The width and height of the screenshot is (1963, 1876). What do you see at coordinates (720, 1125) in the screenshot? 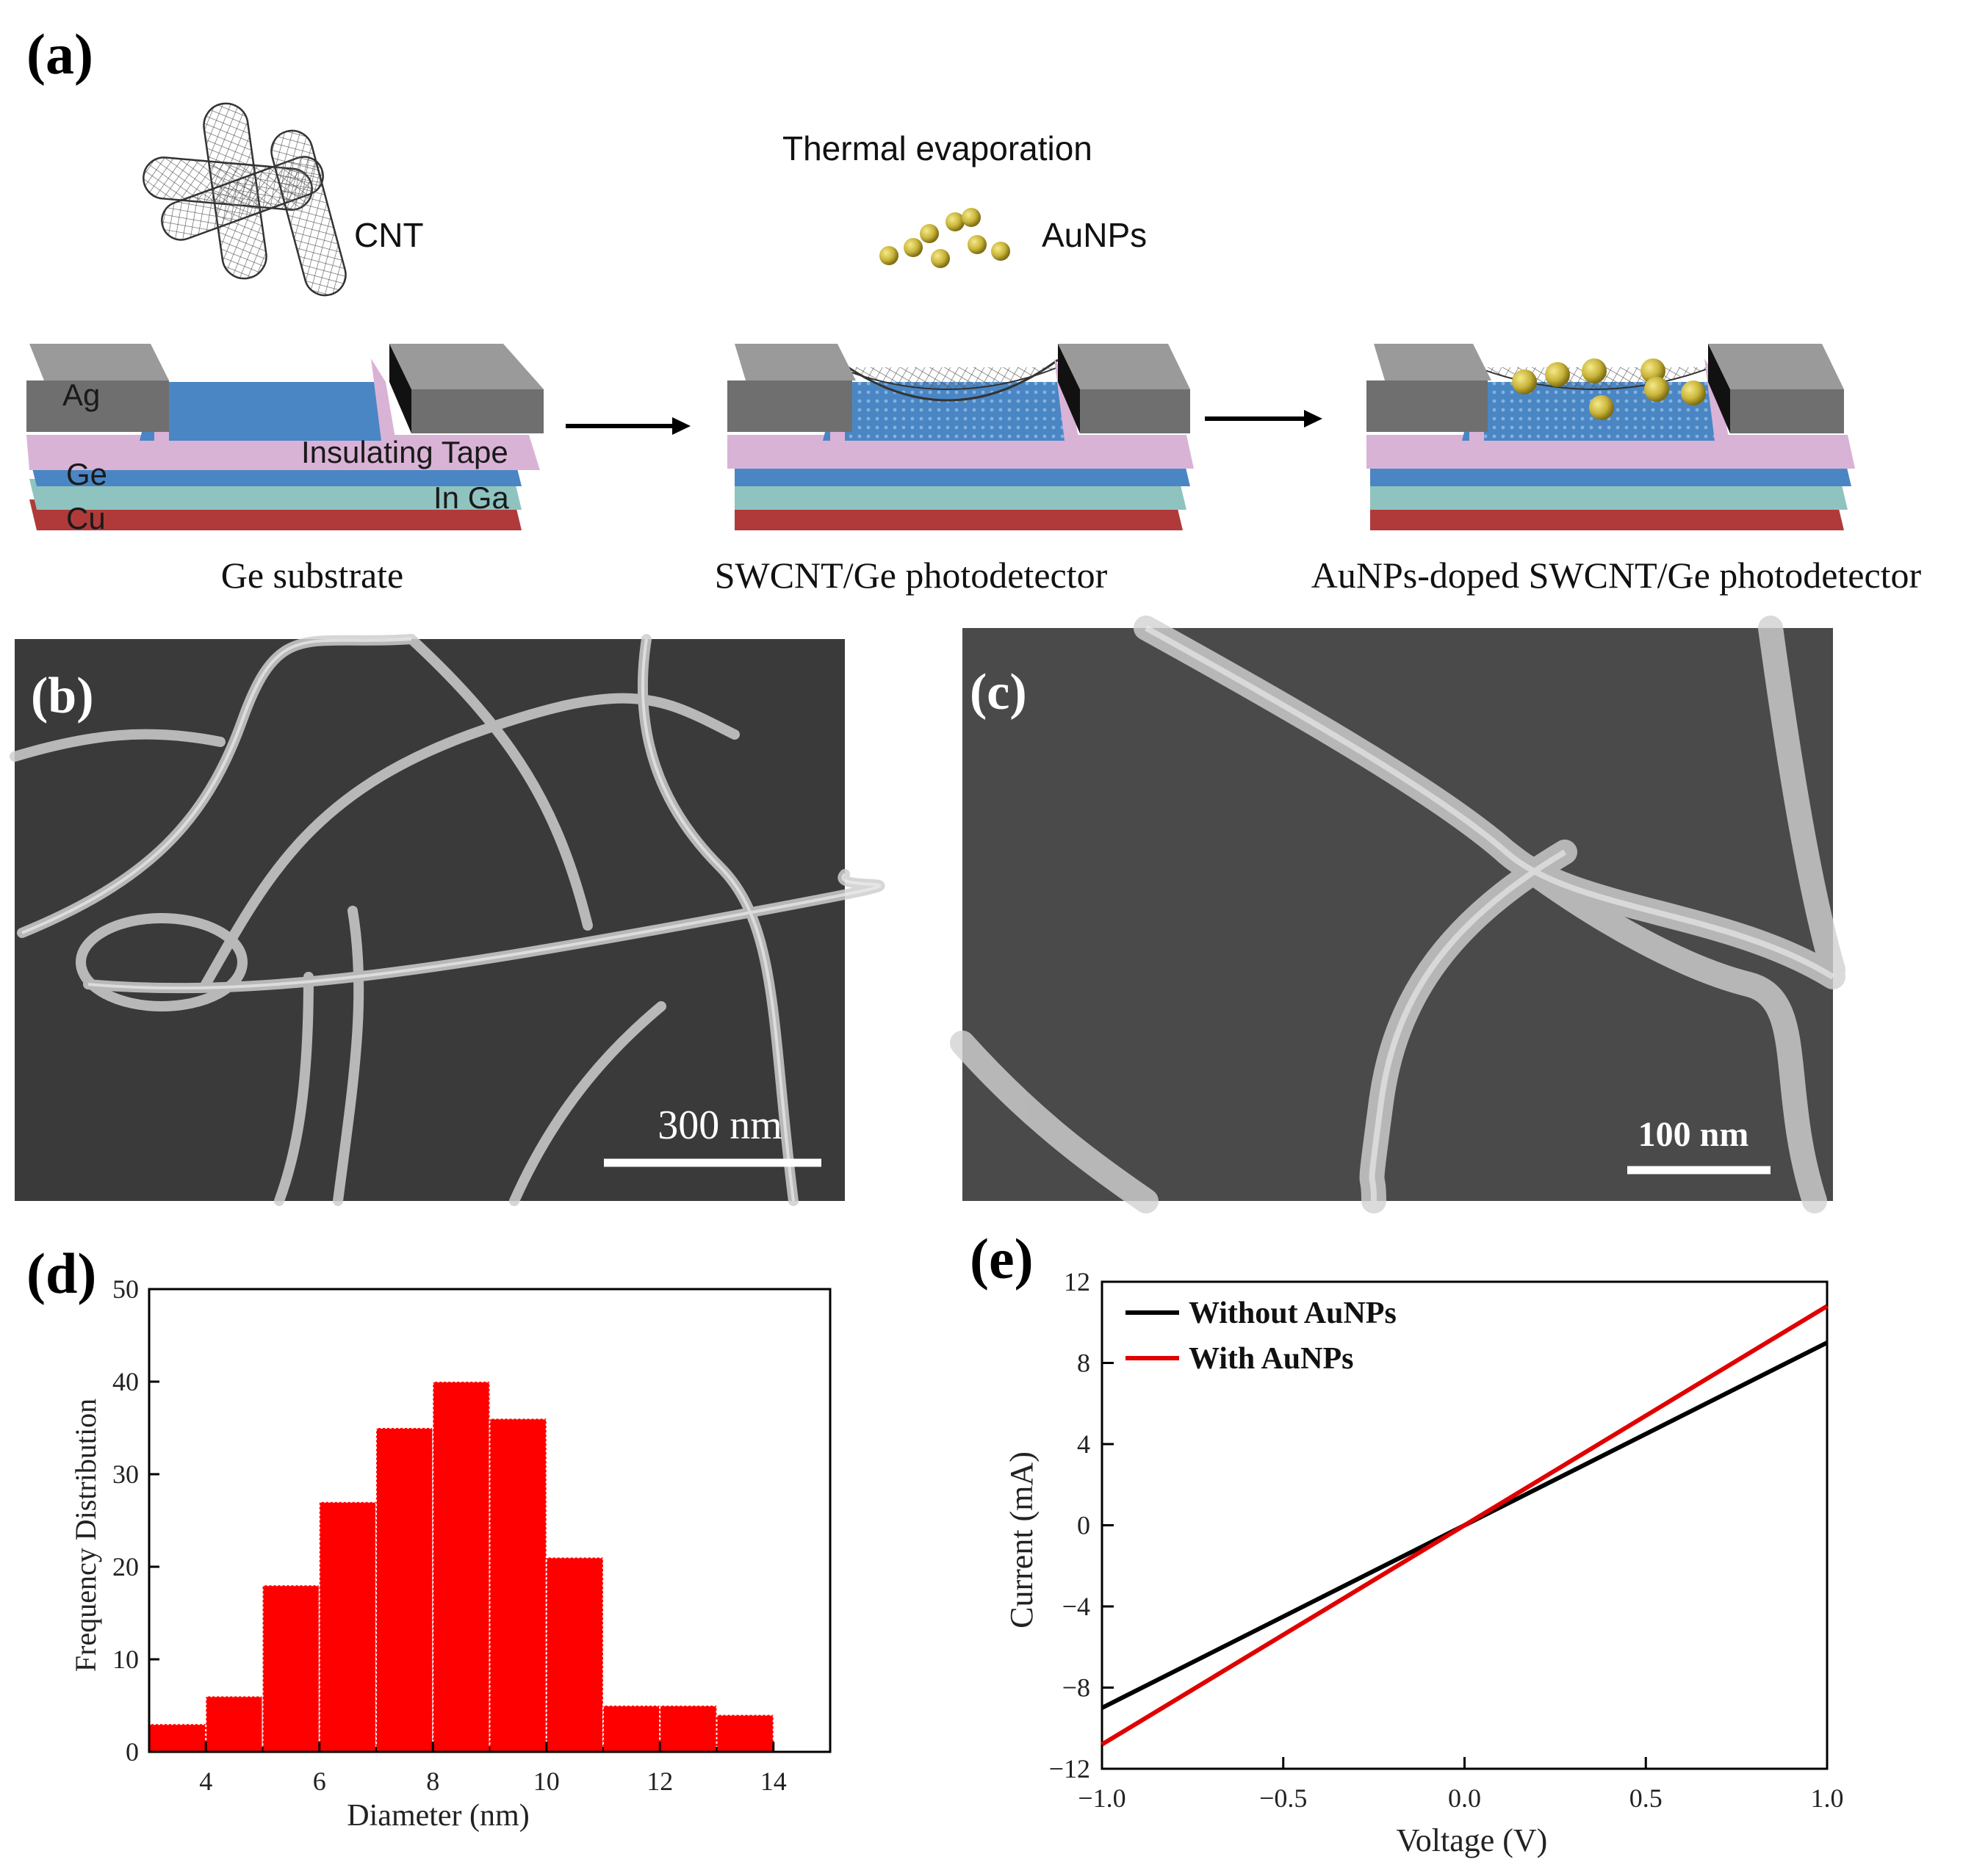
I see `scale-label-b: 300 nm` at bounding box center [720, 1125].